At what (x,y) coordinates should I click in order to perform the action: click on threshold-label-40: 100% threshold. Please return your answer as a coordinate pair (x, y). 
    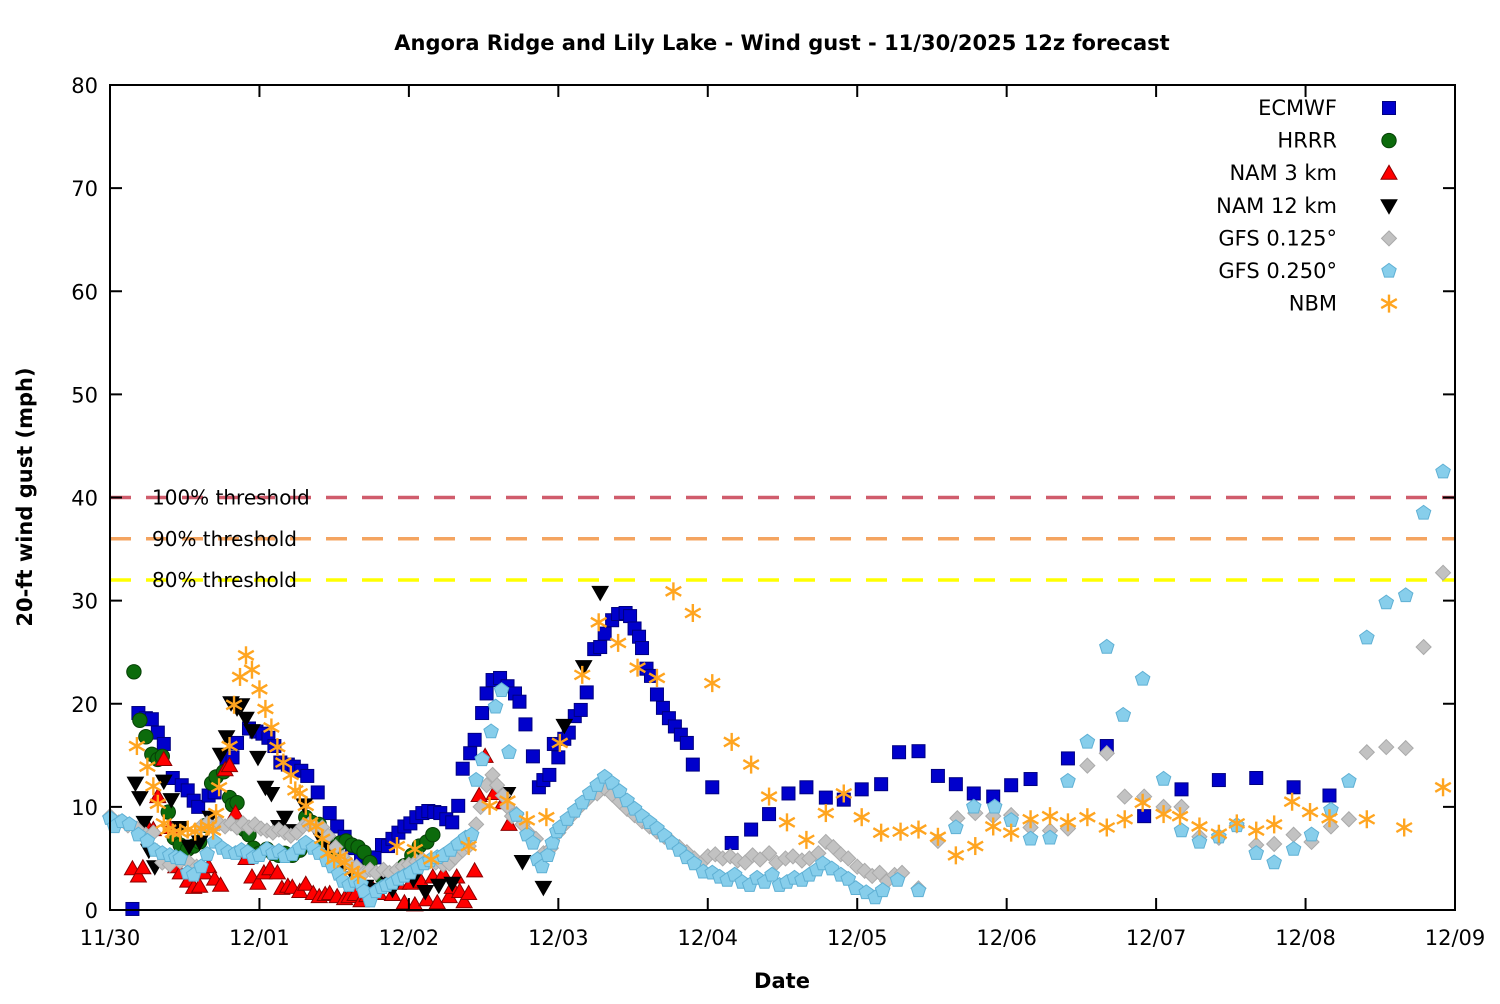
    Looking at the image, I should click on (231, 498).